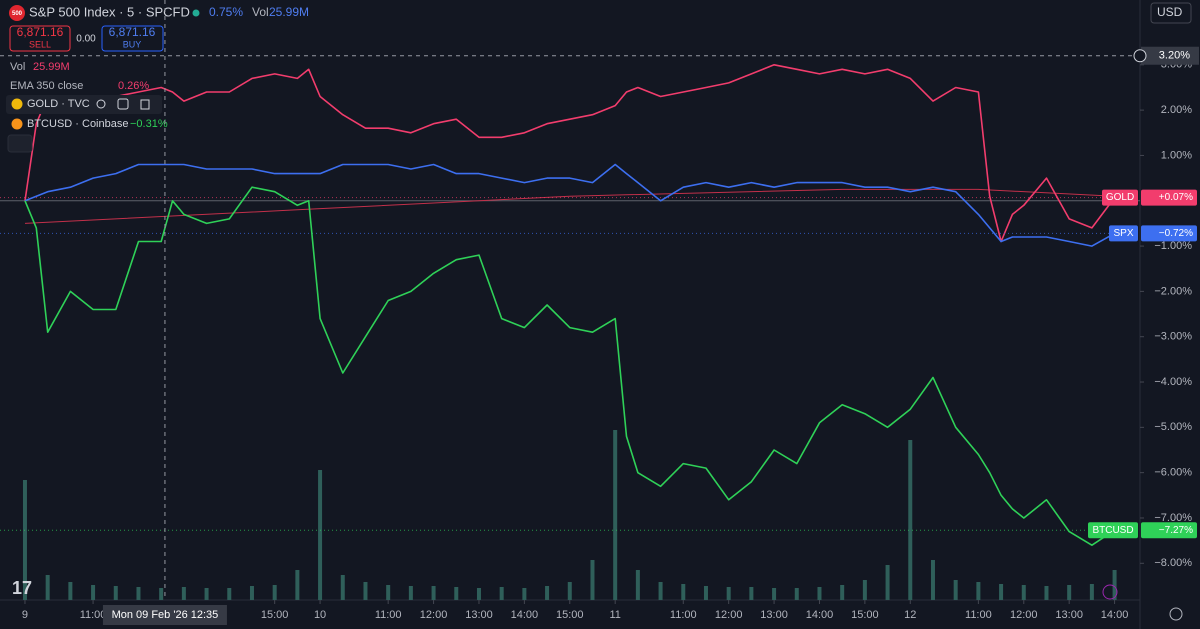  I want to click on series-name: BTCUSD, so click(1112, 530).